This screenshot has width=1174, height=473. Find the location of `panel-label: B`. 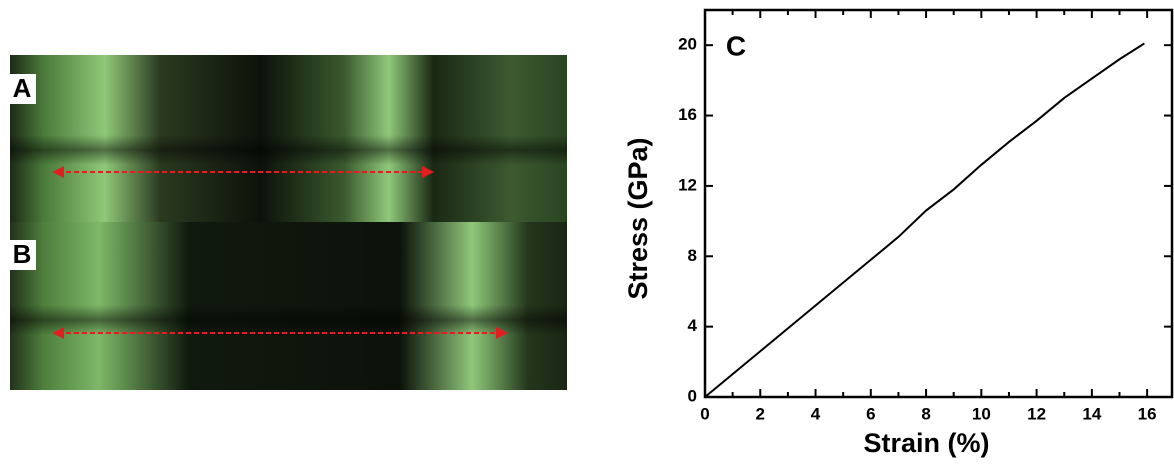

panel-label: B is located at coordinates (22, 254).